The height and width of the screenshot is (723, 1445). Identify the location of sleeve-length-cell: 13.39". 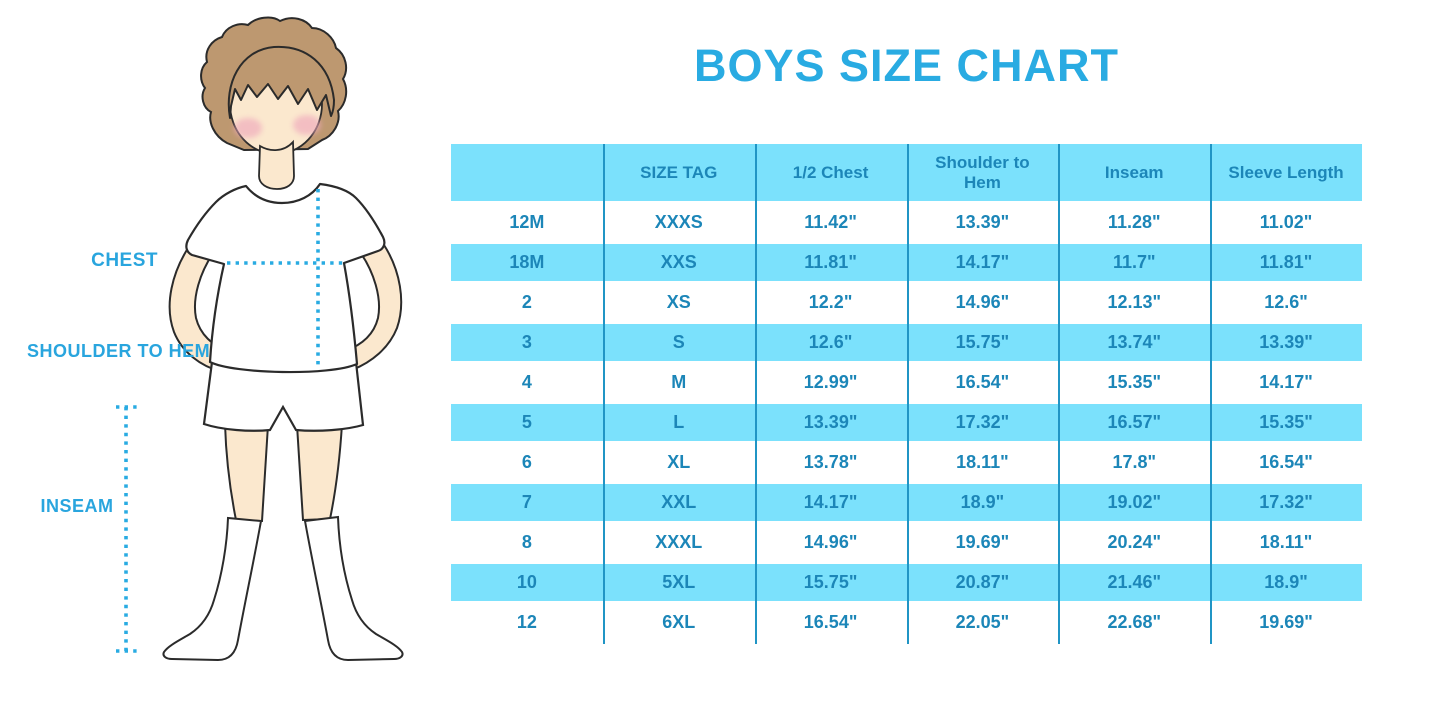
(1286, 342).